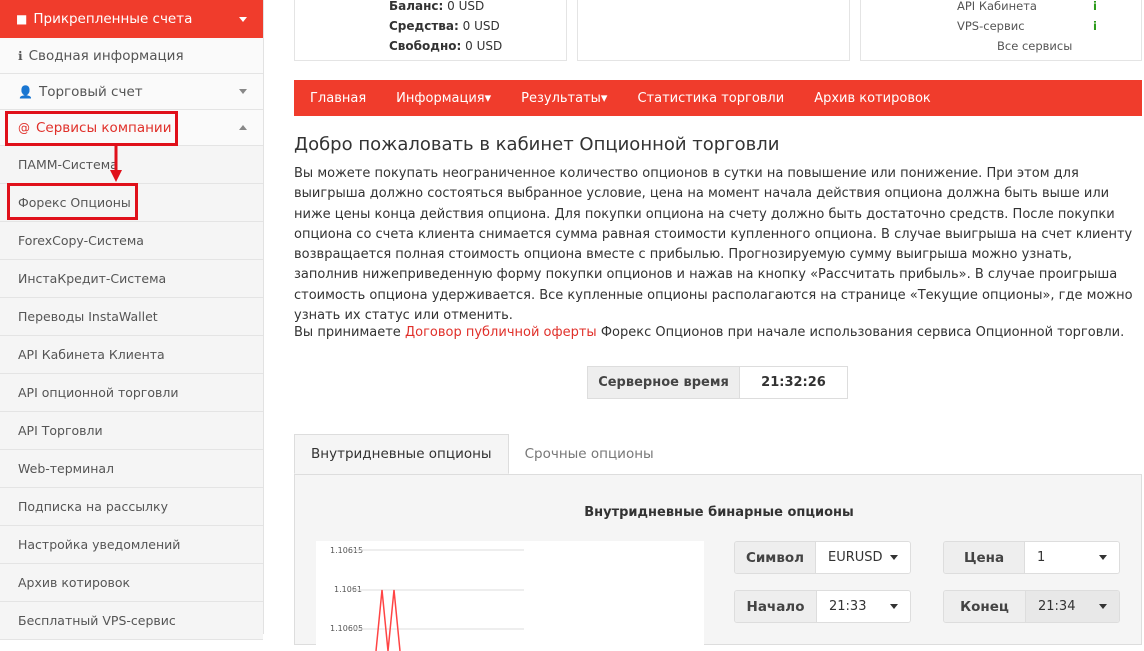  Describe the element at coordinates (131, 56) in the screenshot. I see `sidebar-item-summary: ℹ Сводная информация` at that location.